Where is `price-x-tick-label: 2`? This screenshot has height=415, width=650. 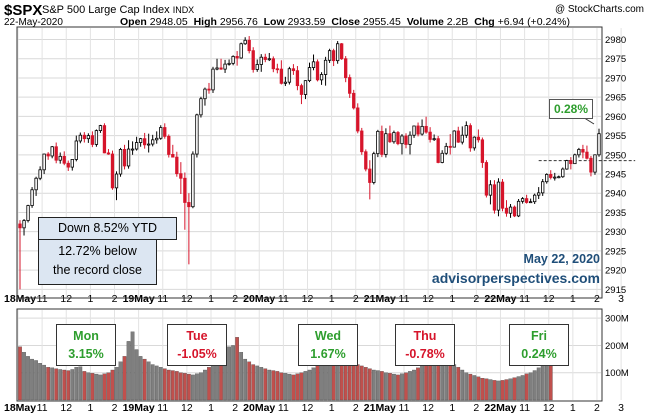
price-x-tick-label: 2 is located at coordinates (356, 299).